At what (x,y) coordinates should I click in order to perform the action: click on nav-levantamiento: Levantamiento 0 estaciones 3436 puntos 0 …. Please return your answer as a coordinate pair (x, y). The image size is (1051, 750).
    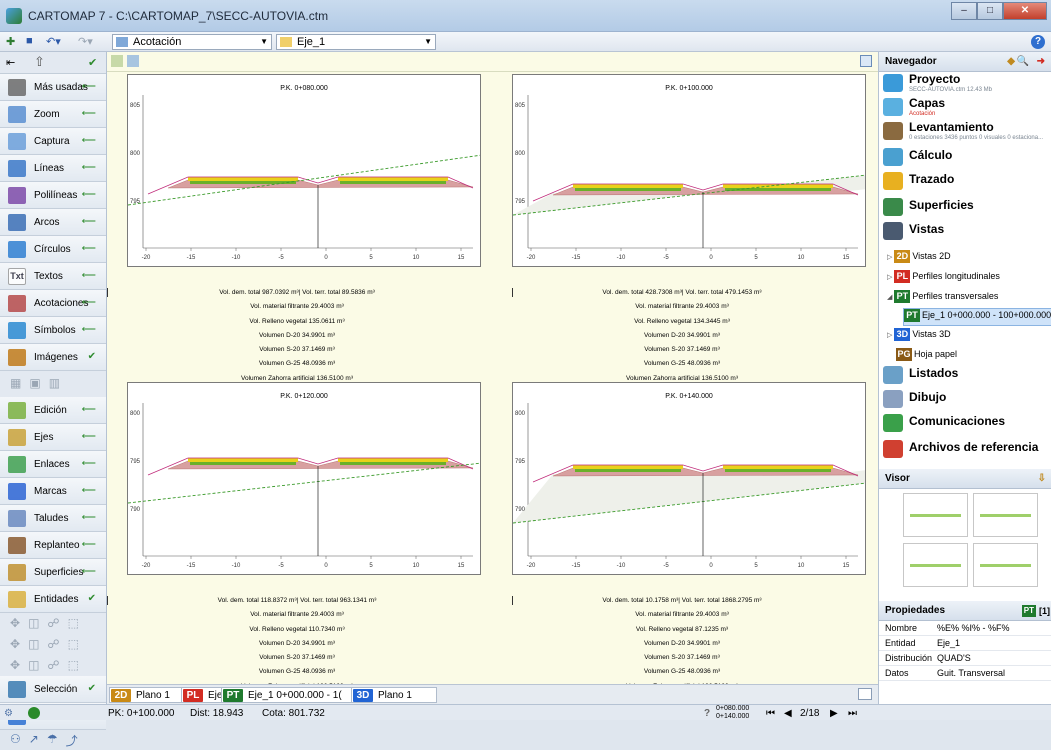
    Looking at the image, I should click on (965, 131).